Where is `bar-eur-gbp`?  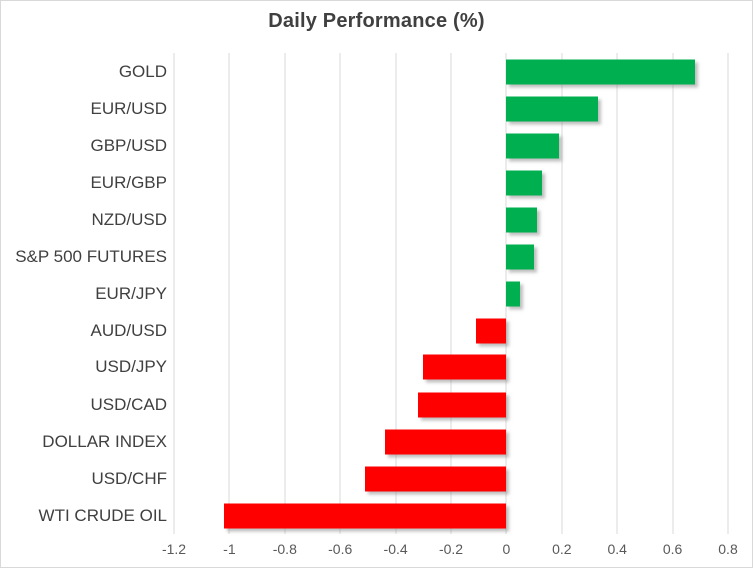
bar-eur-gbp is located at coordinates (524, 182).